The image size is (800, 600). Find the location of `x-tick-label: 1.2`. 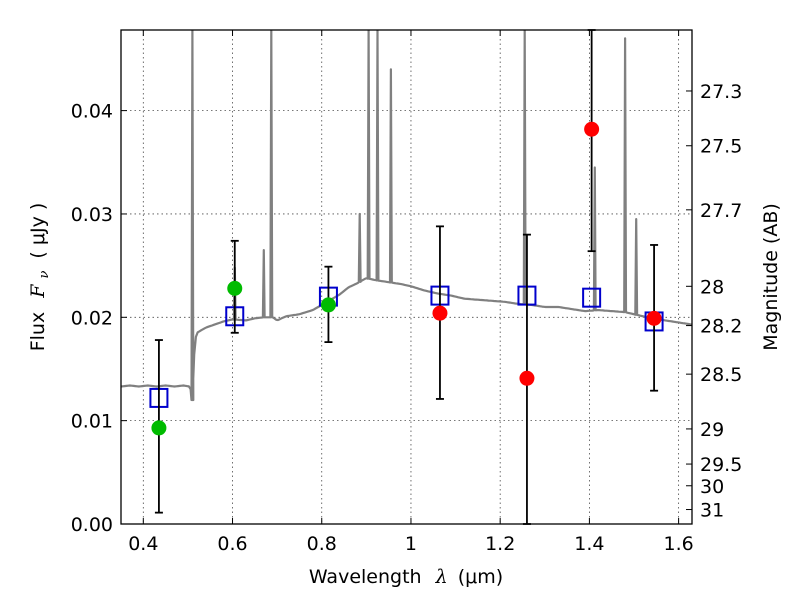

x-tick-label: 1.2 is located at coordinates (500, 544).